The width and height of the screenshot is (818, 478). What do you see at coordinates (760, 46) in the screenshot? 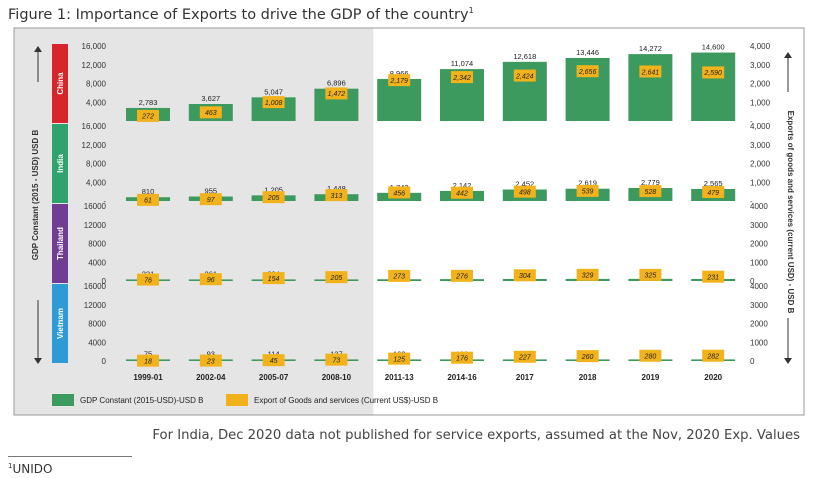
I see `right-tick-china-0: 4,000` at bounding box center [760, 46].